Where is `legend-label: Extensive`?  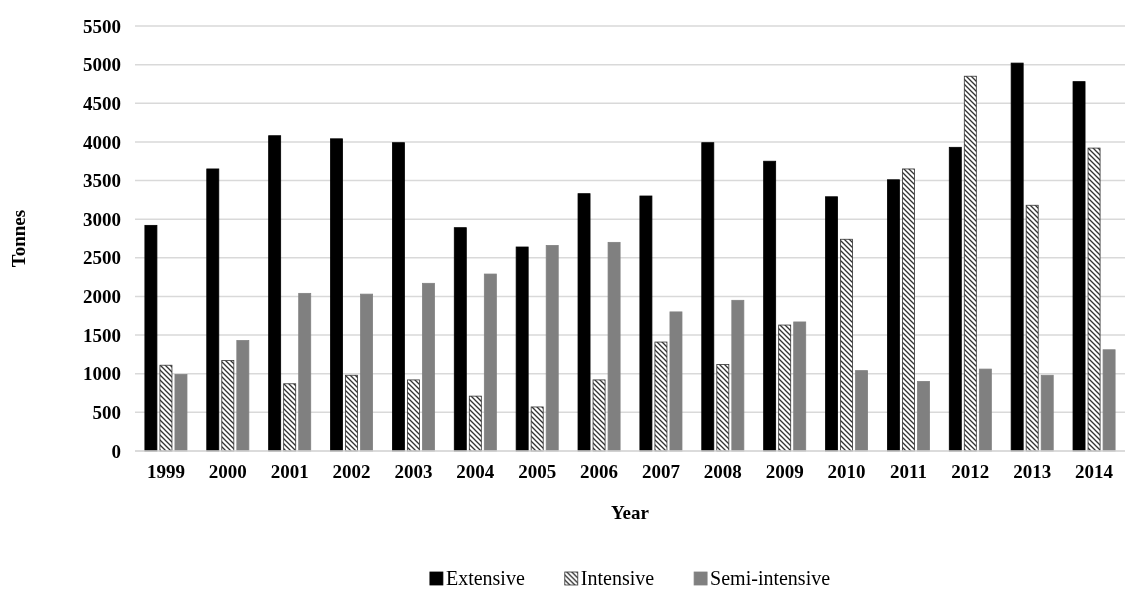 legend-label: Extensive is located at coordinates (485, 578).